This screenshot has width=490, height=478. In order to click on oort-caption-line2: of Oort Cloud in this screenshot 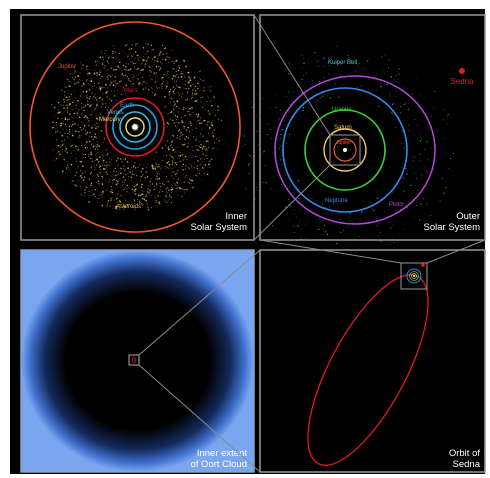, I will do `click(219, 464)`.